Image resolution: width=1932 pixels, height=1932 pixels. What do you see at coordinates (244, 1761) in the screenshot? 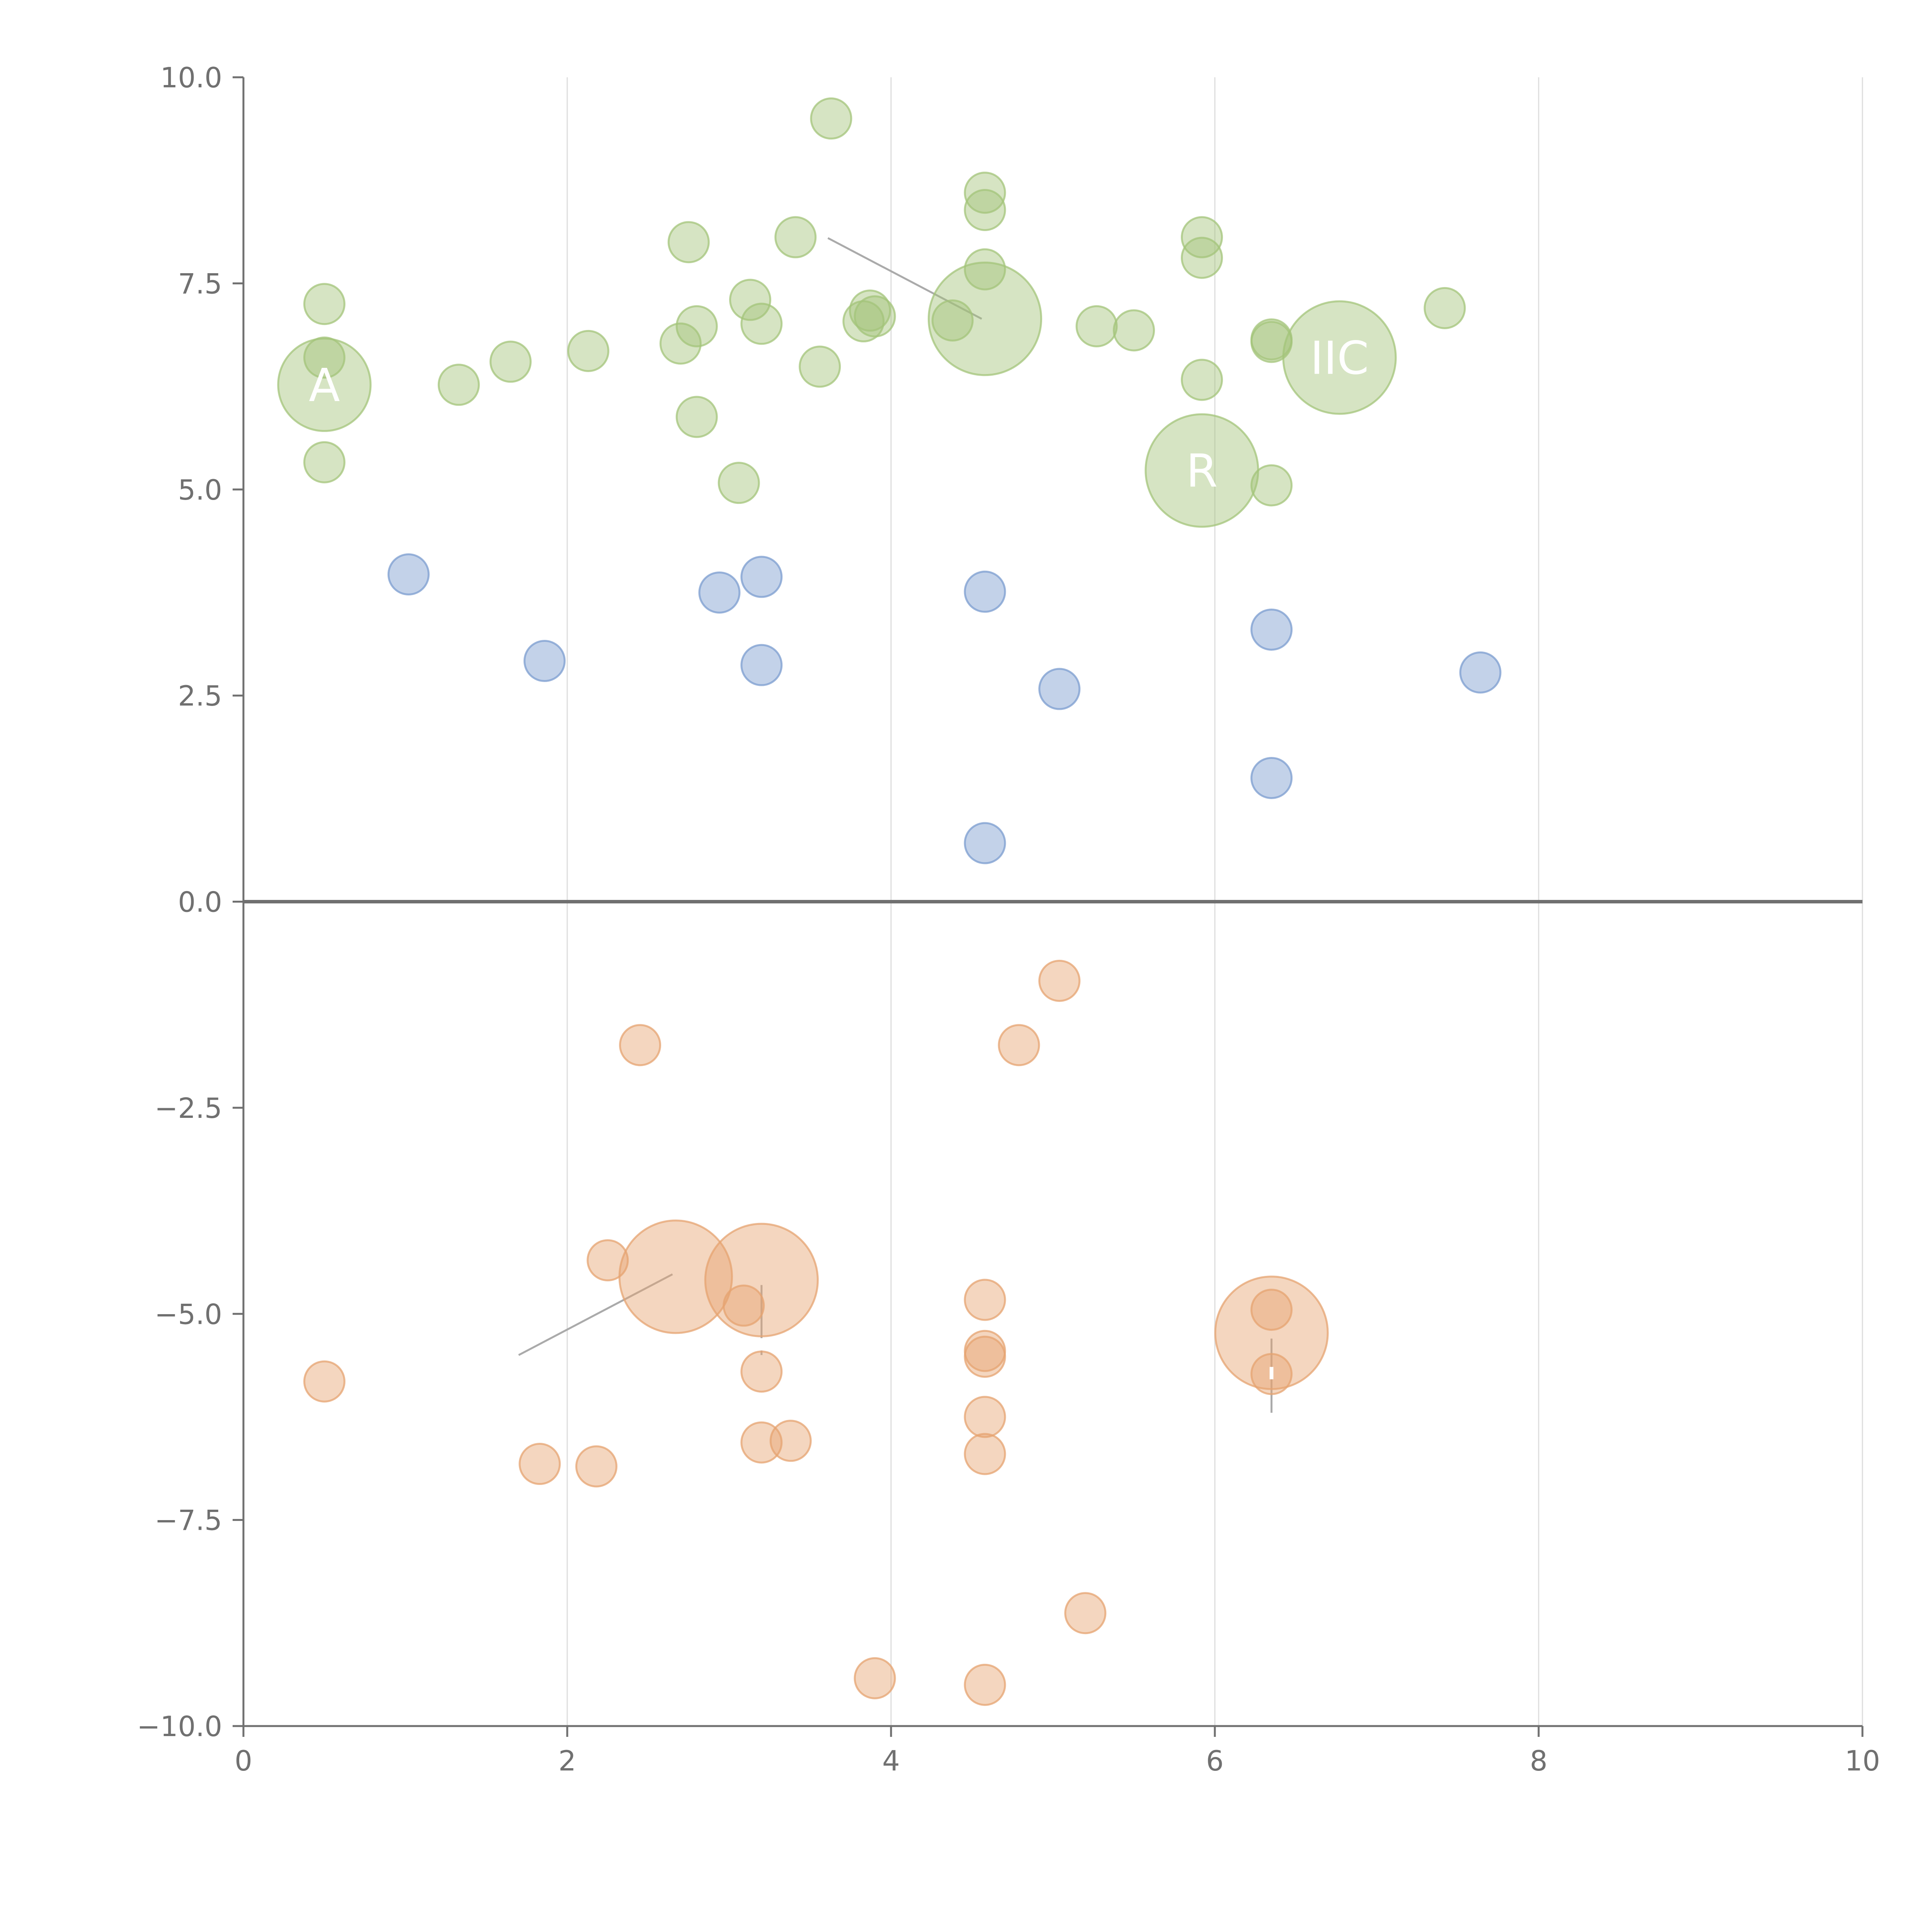
I see `x-tick-label: 0` at bounding box center [244, 1761].